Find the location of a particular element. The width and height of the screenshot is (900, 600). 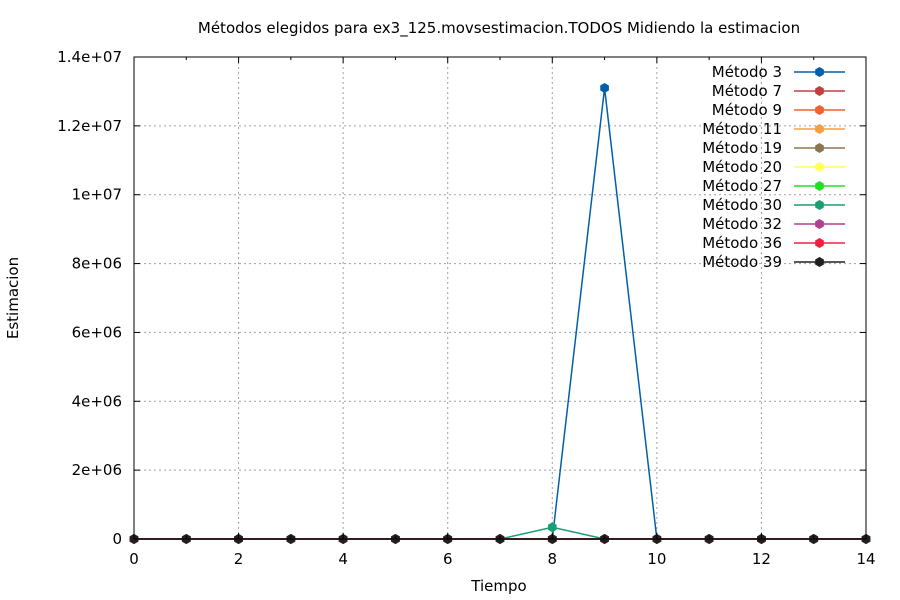

legend-label: Método 7 is located at coordinates (747, 91).